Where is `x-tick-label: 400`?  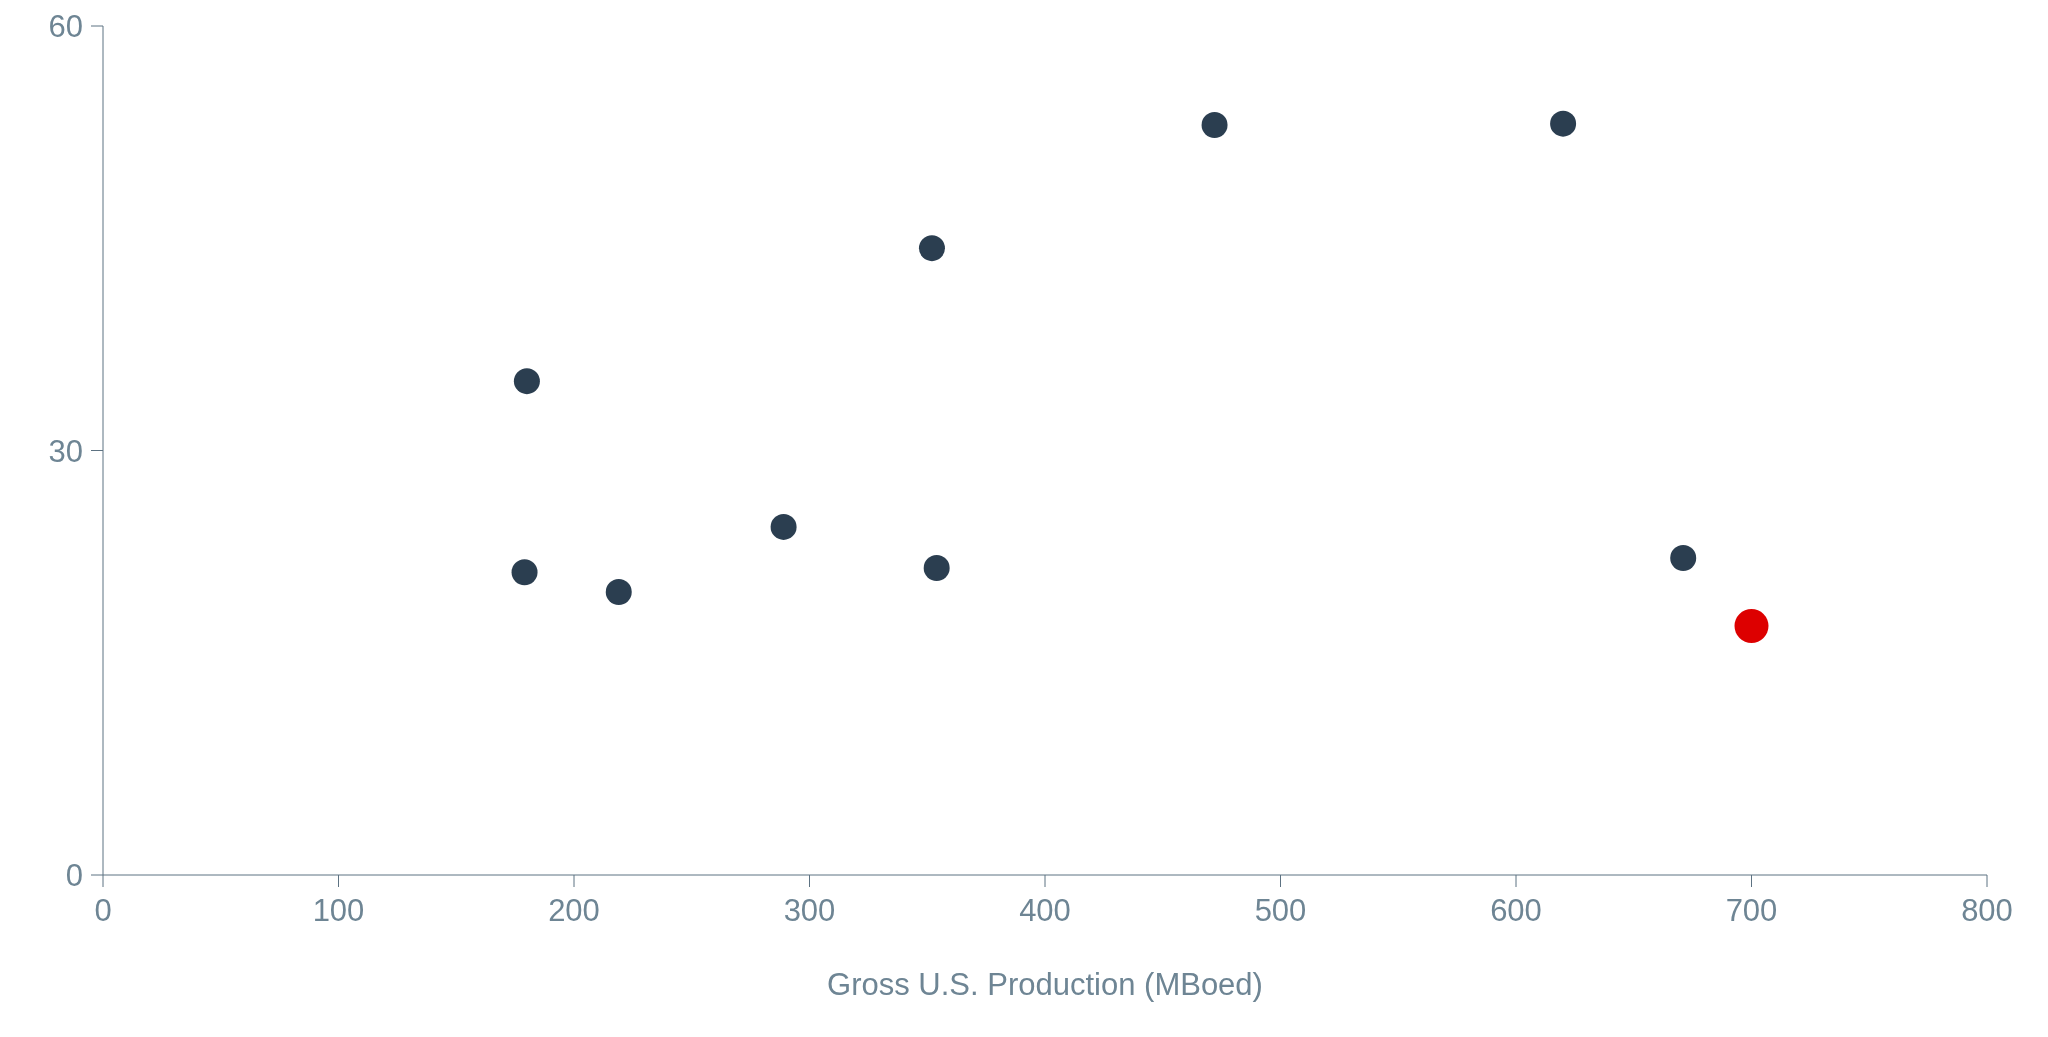 x-tick-label: 400 is located at coordinates (1045, 911).